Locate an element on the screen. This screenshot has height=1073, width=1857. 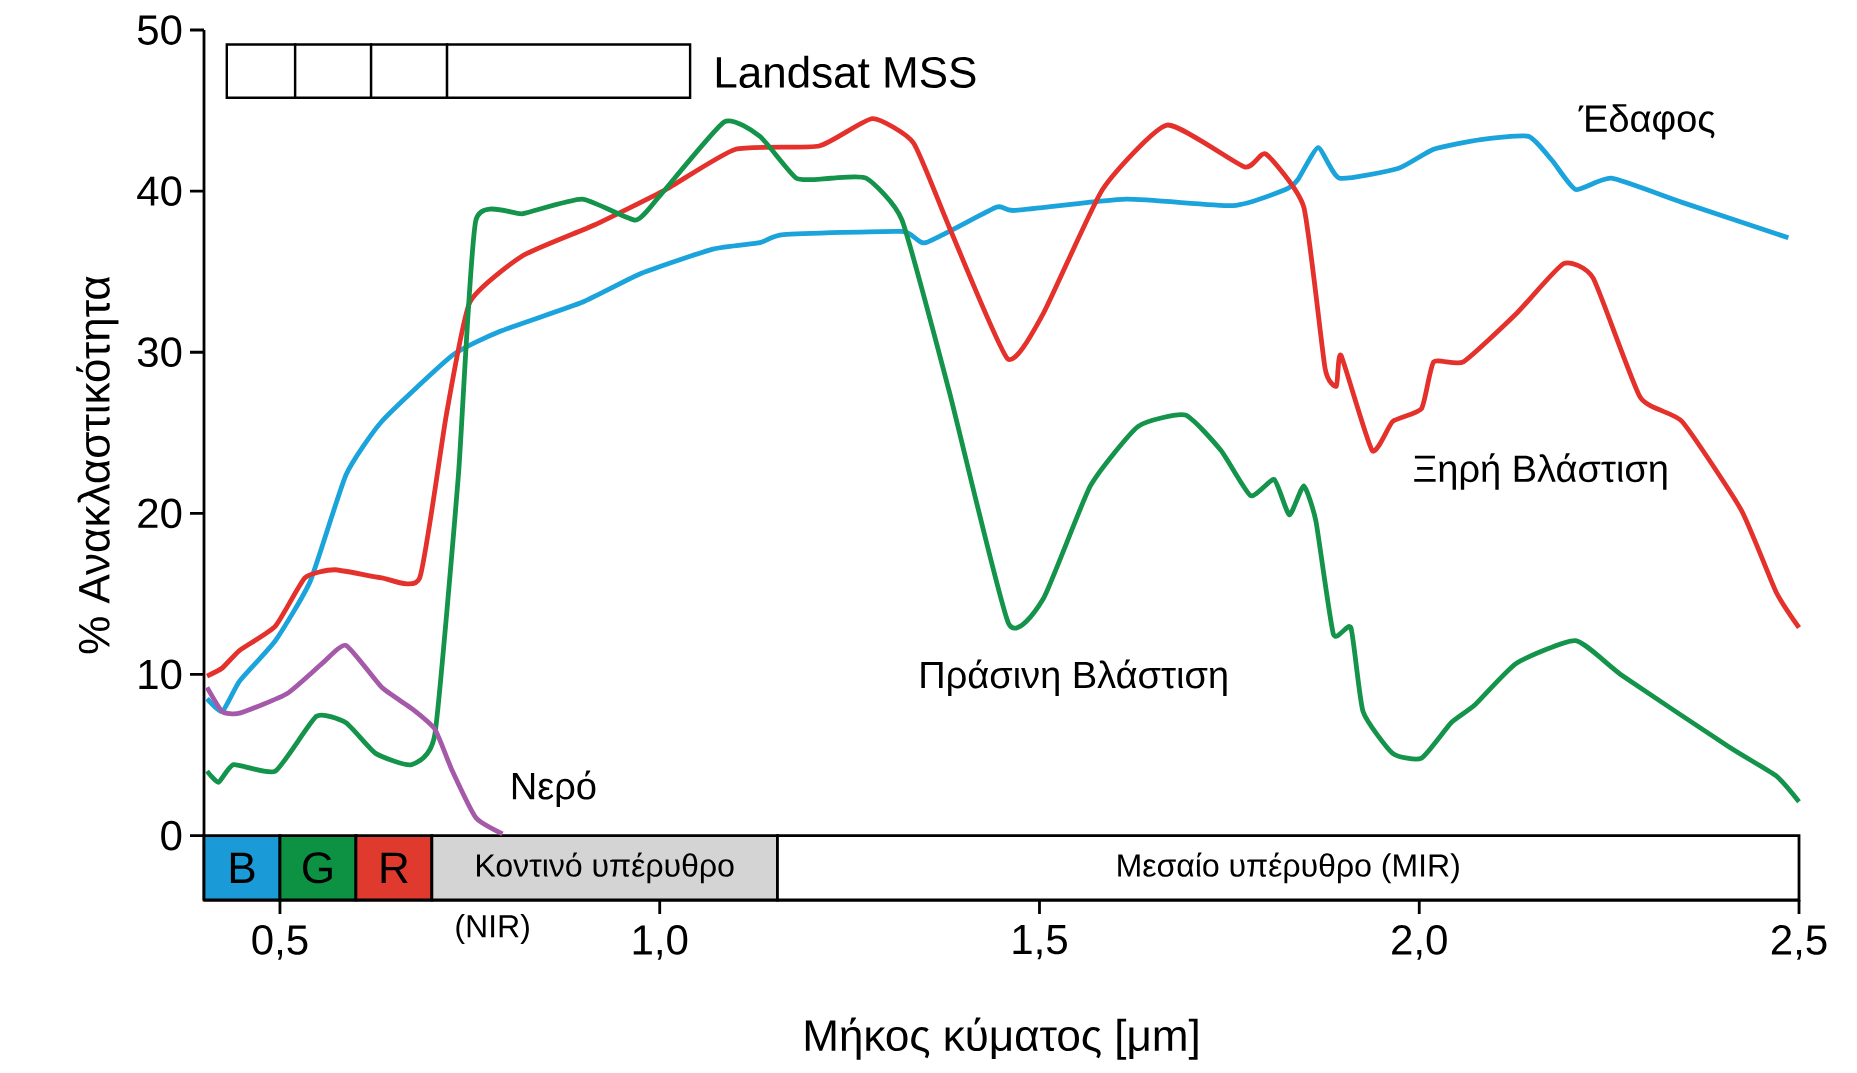
band-label: G is located at coordinates (317, 868).